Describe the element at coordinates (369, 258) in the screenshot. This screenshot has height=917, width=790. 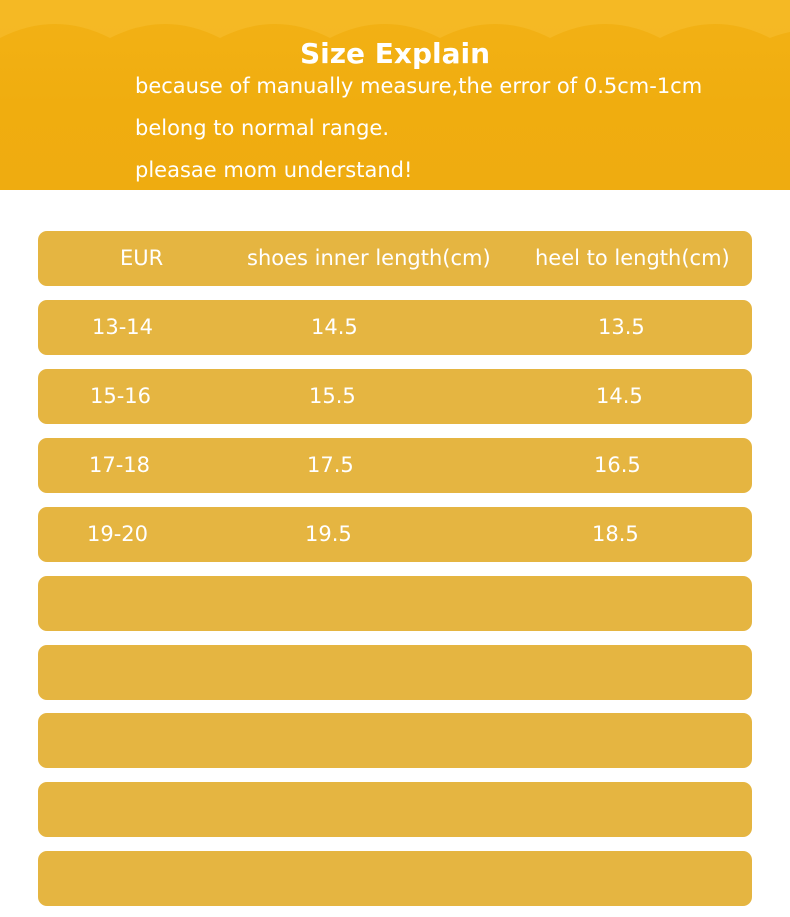
I see `header-inner-length: shoes inner length(cm)` at that location.